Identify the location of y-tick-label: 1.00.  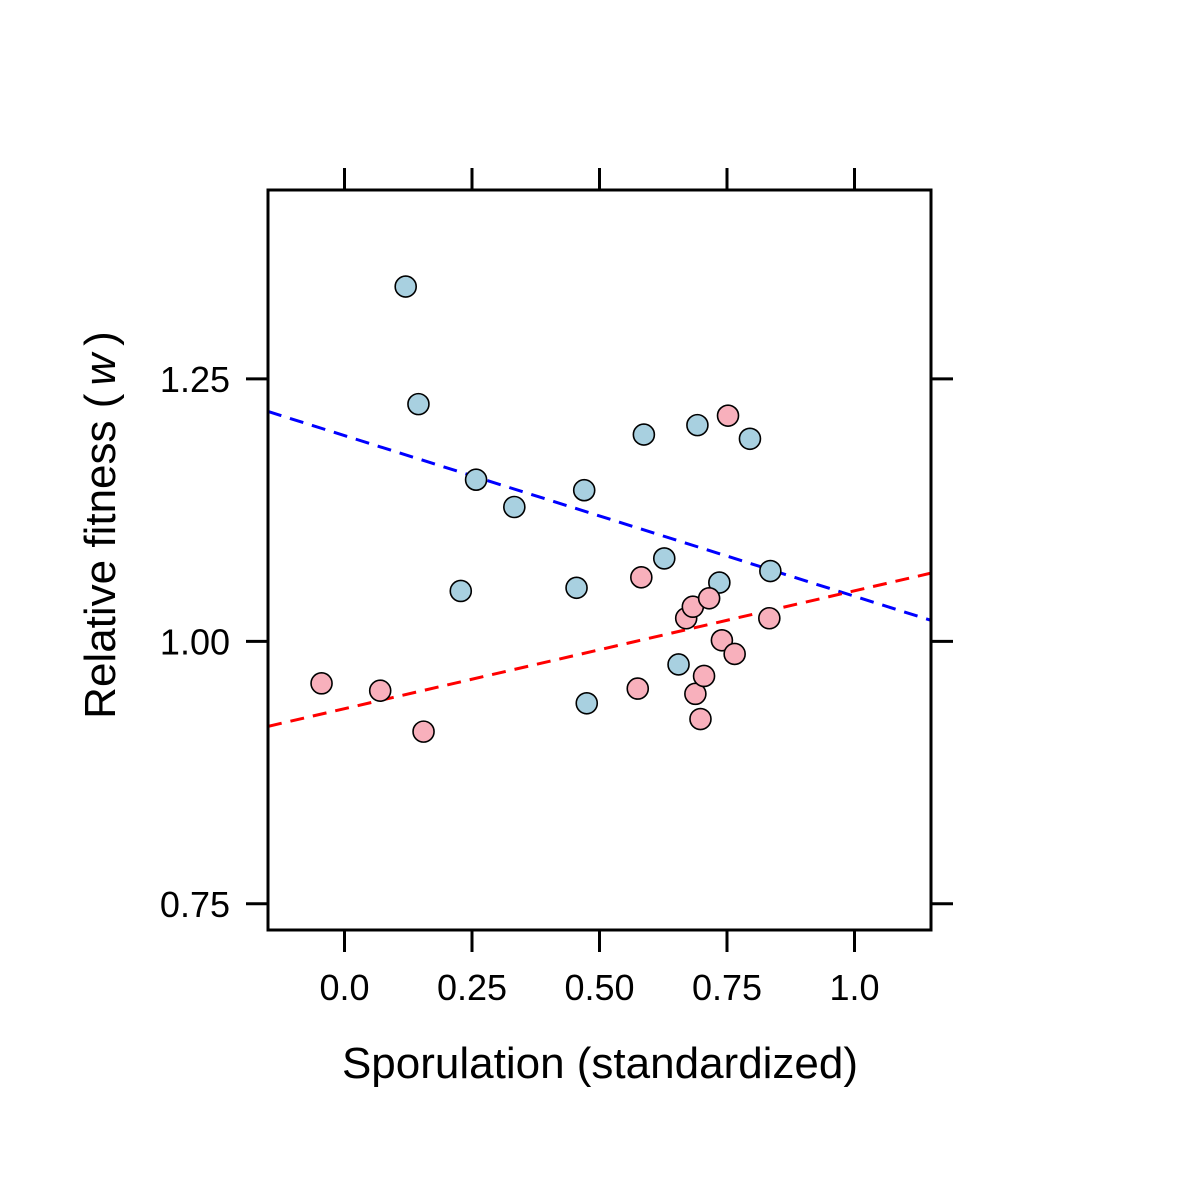
(195, 641).